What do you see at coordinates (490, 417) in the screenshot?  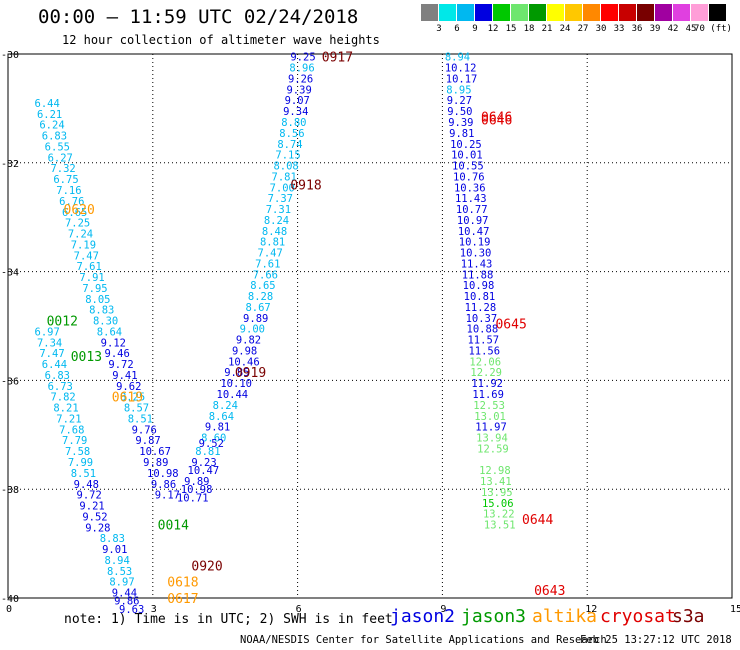 I see `wave-height-value: 13.01` at bounding box center [490, 417].